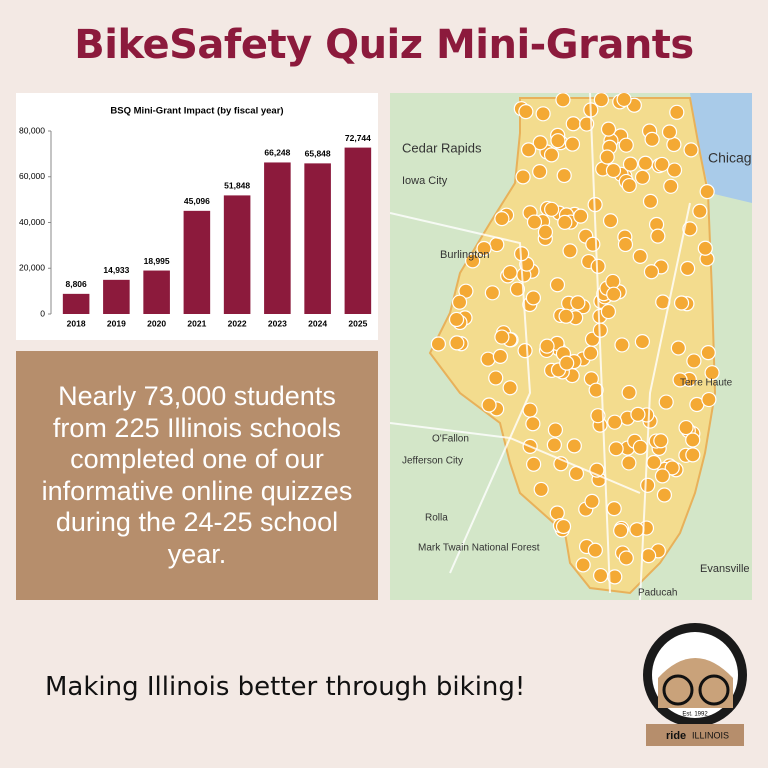 This screenshot has width=768, height=768. I want to click on x-tick-label: 2022, so click(237, 323).